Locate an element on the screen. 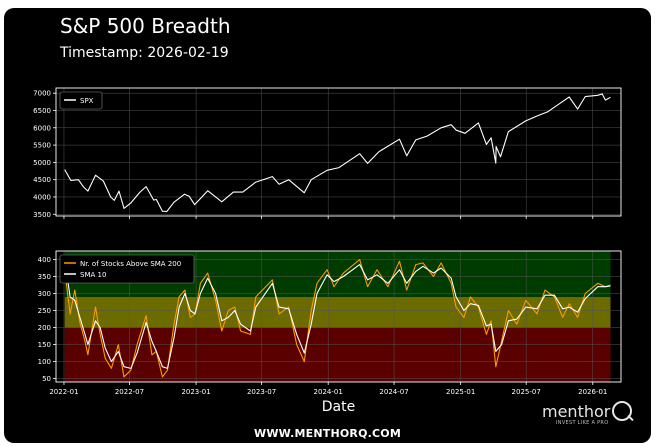 The width and height of the screenshot is (663, 446). y-tick-label: 350 is located at coordinates (44, 277).